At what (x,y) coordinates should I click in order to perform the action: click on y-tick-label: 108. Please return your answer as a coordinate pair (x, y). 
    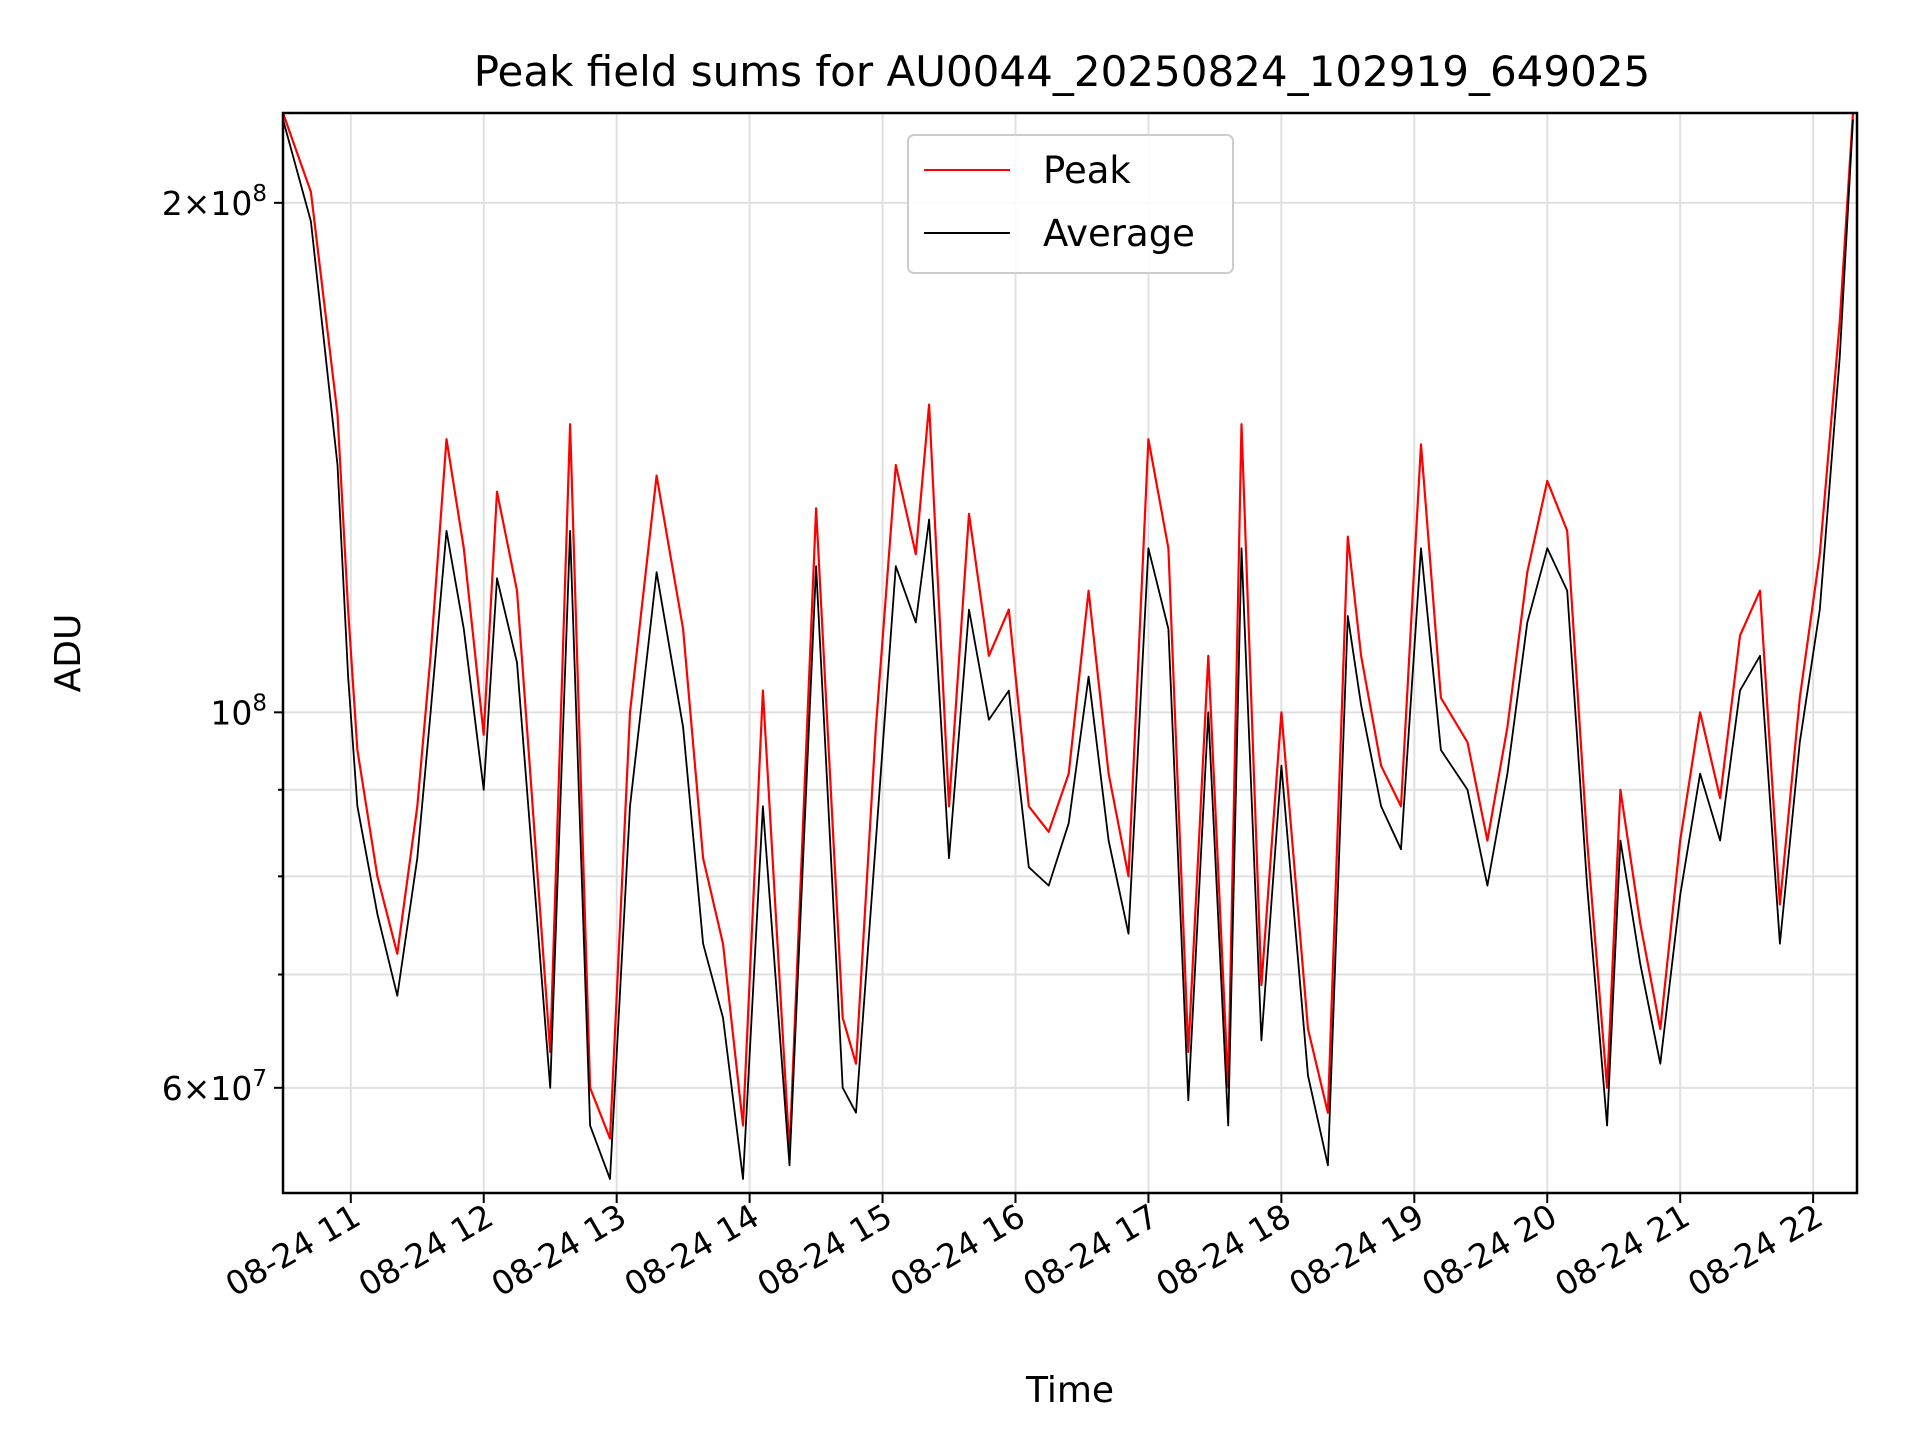
    Looking at the image, I should click on (238, 711).